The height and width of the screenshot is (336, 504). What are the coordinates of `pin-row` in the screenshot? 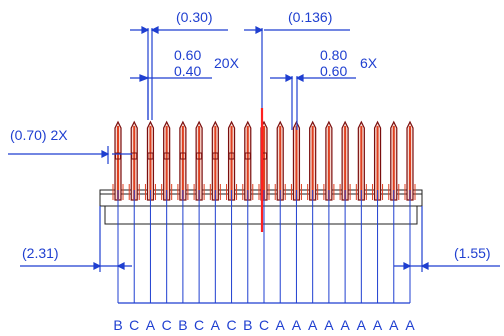 It's located at (264, 160).